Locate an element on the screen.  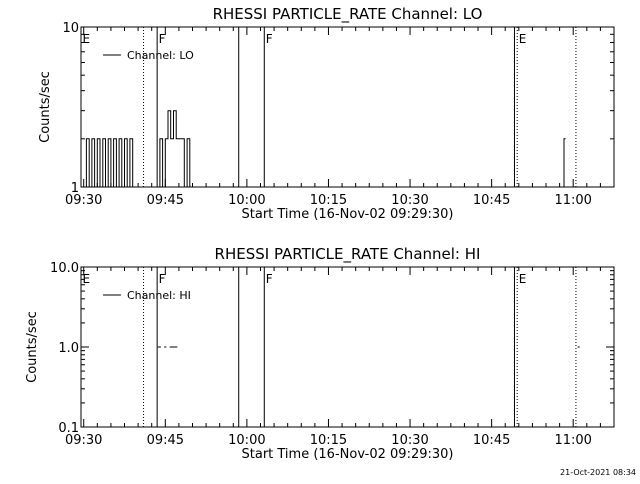
legend-label: Channel: HI is located at coordinates (159, 295).